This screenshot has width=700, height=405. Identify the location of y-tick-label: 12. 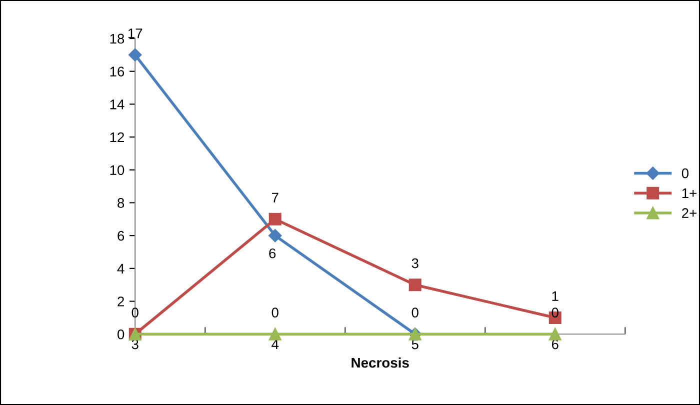
(117, 137).